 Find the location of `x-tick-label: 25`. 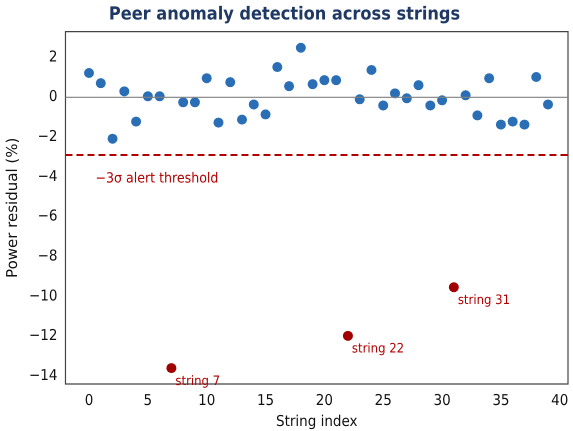

x-tick-label: 25 is located at coordinates (383, 399).